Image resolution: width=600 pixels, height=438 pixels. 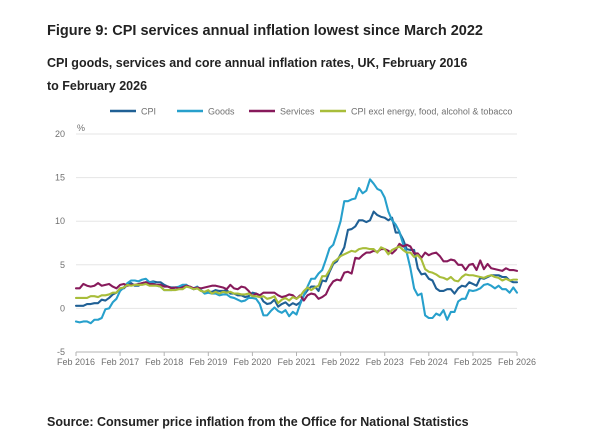 What do you see at coordinates (148, 112) in the screenshot?
I see `legend-label: CPI` at bounding box center [148, 112].